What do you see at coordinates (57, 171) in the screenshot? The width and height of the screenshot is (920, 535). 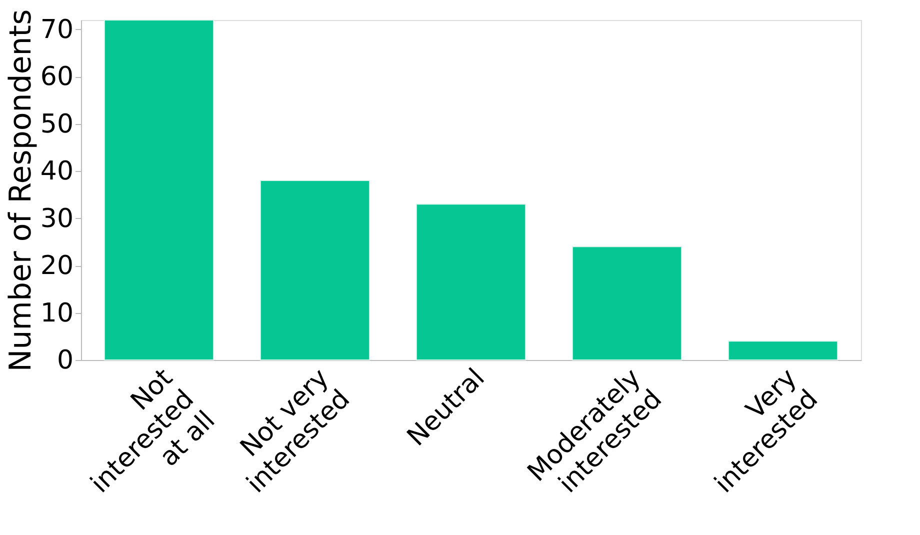 I see `y-tick-label: 40` at bounding box center [57, 171].